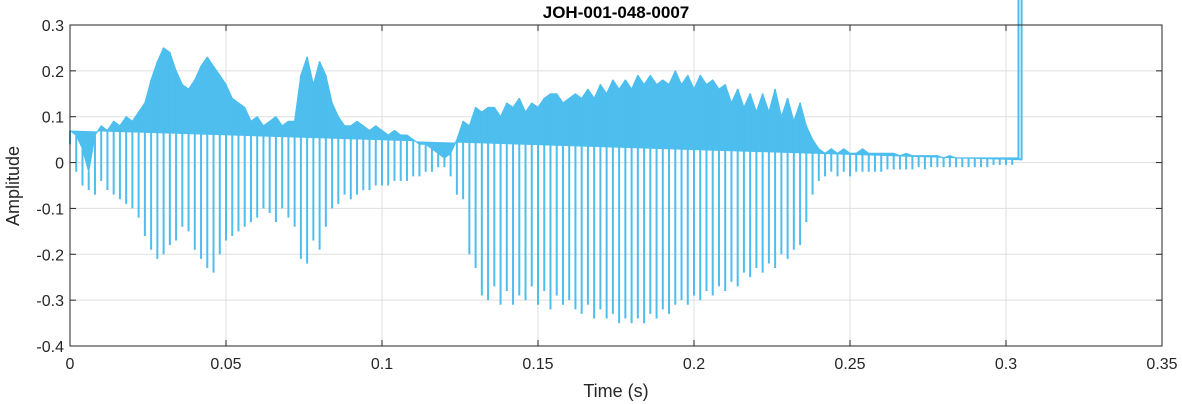 Image resolution: width=1182 pixels, height=404 pixels. I want to click on chart-title: JOH-001-048-0007, so click(616, 12).